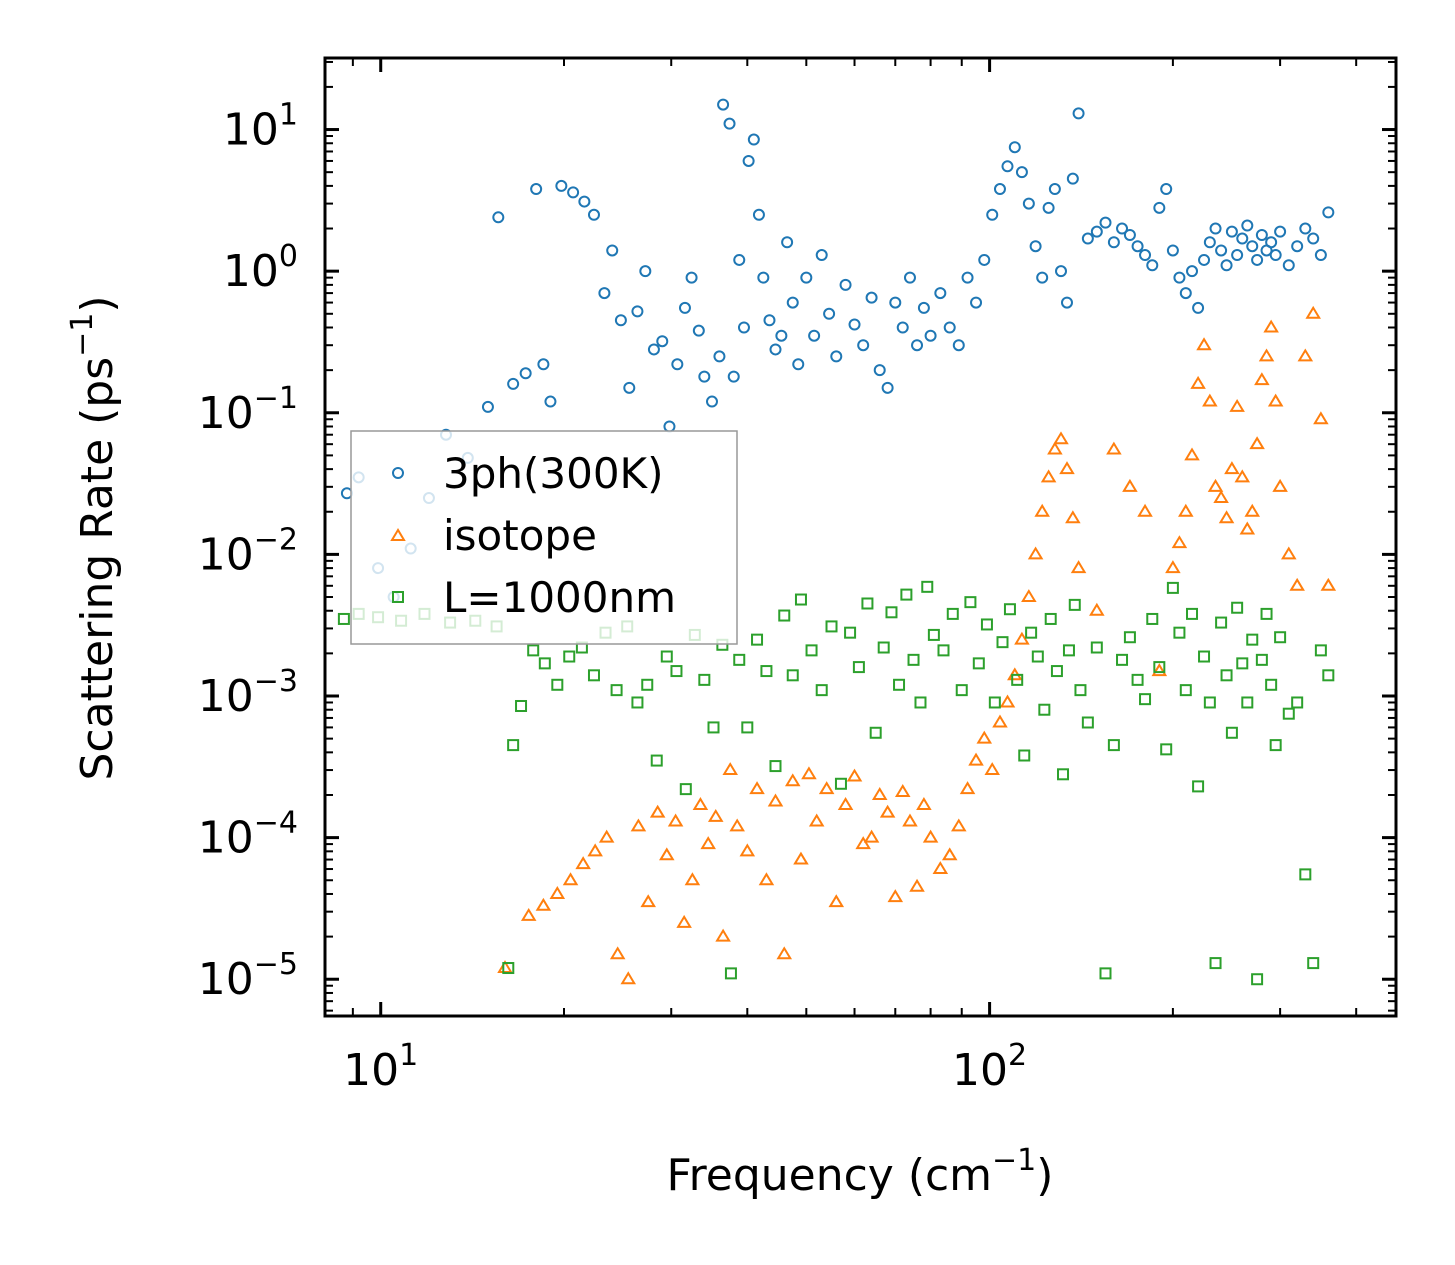 This screenshot has height=1265, width=1455. Describe the element at coordinates (398, 534) in the screenshot. I see `legend-marker-isotope` at that location.